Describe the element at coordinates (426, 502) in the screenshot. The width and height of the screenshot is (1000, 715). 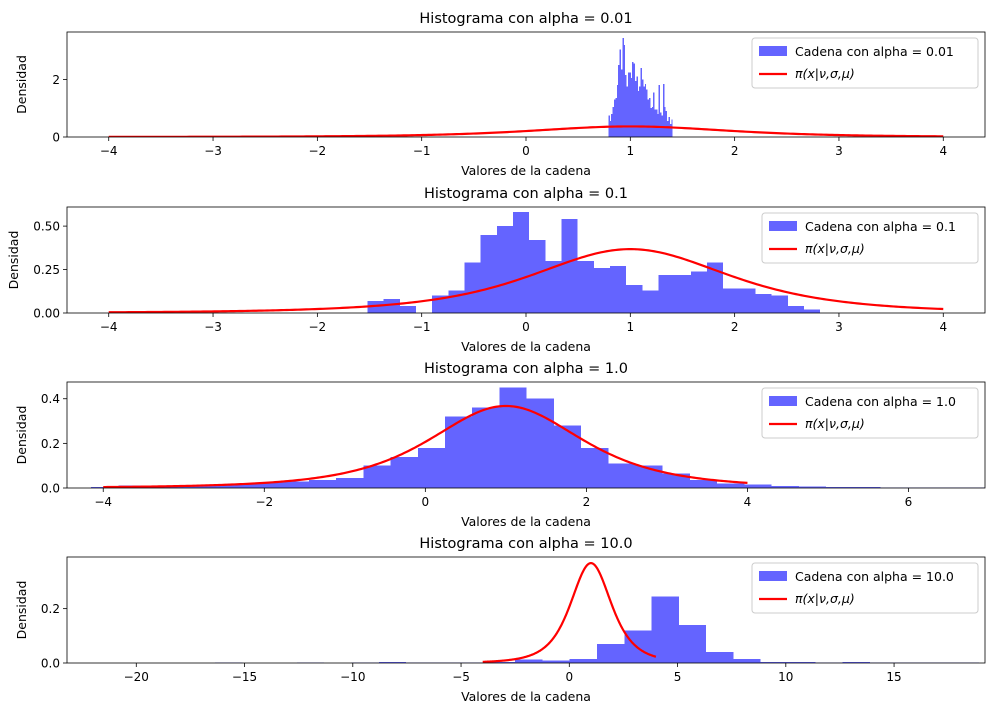
I see `x-tick-label: 0` at that location.